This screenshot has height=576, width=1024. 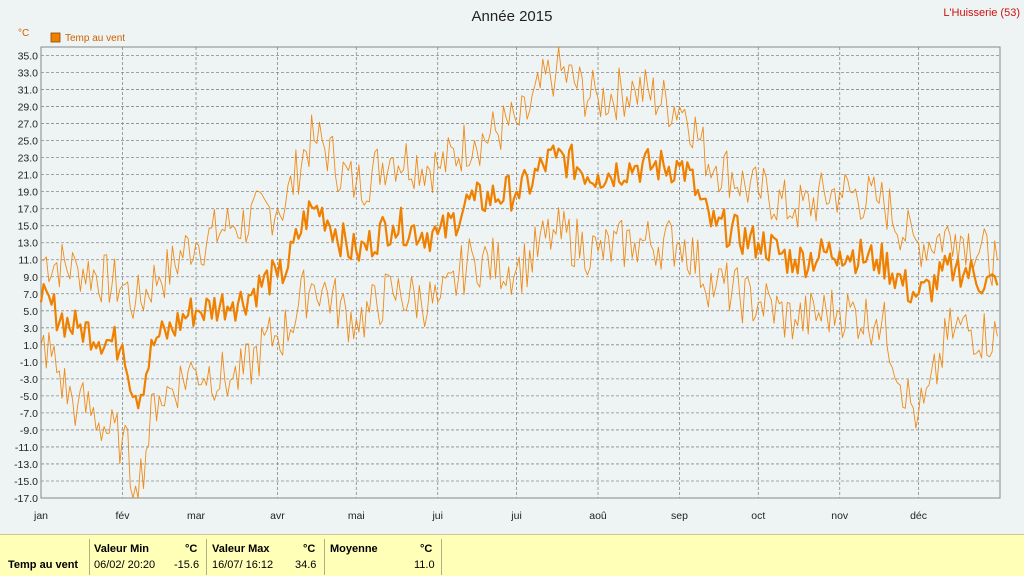 What do you see at coordinates (26, 465) in the screenshot?
I see `y-tick-label: -13.0` at bounding box center [26, 465].